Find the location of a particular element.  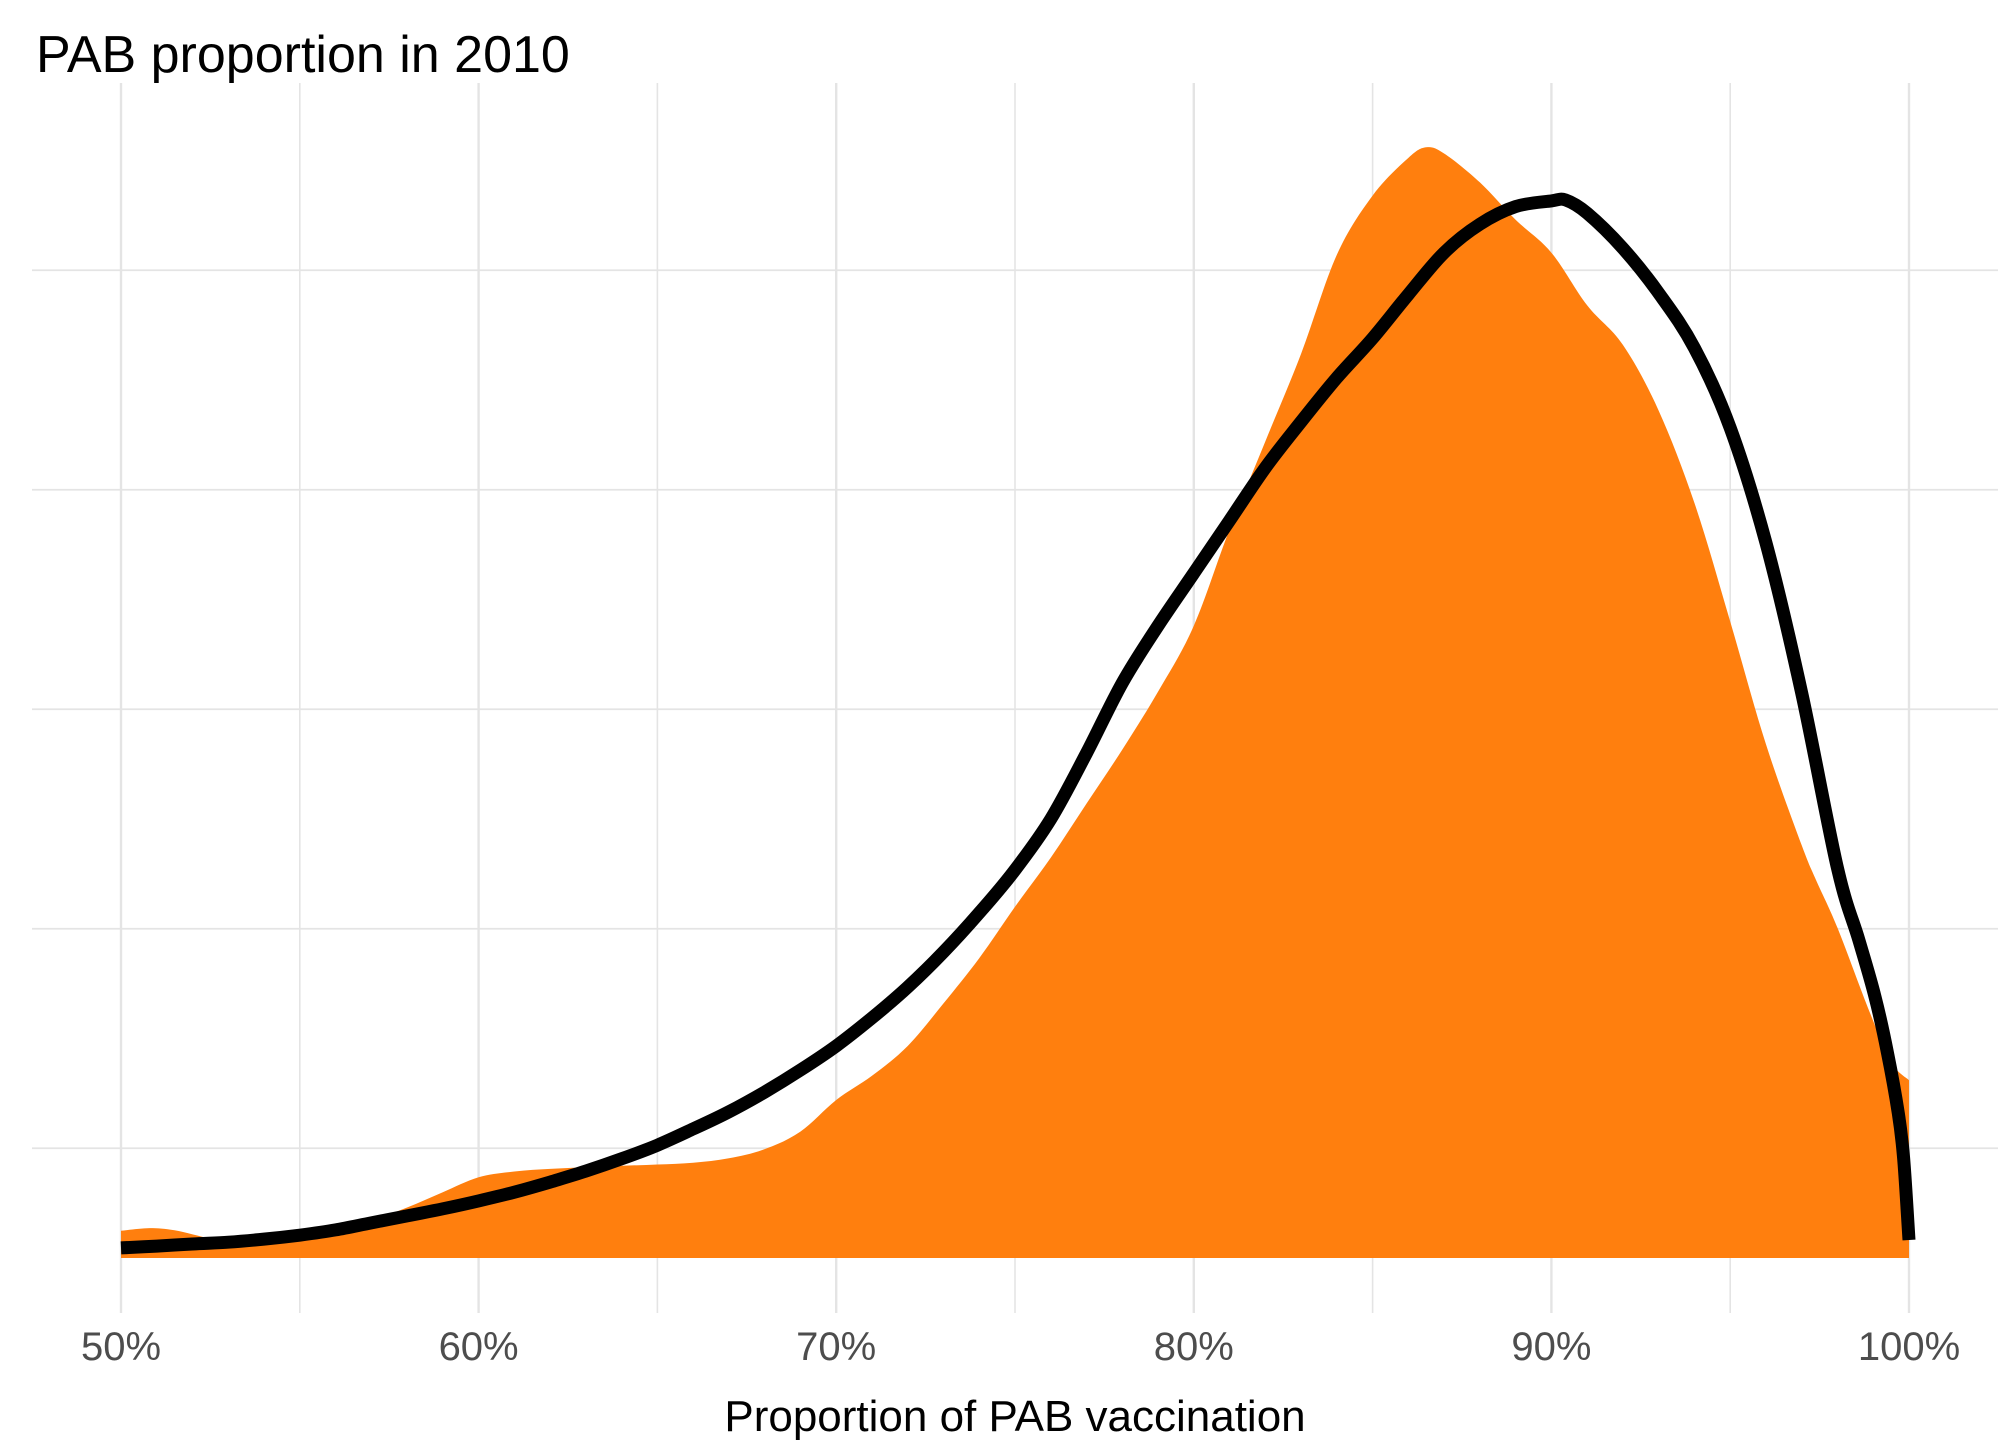

x-tick-label: 50% is located at coordinates (121, 1347).